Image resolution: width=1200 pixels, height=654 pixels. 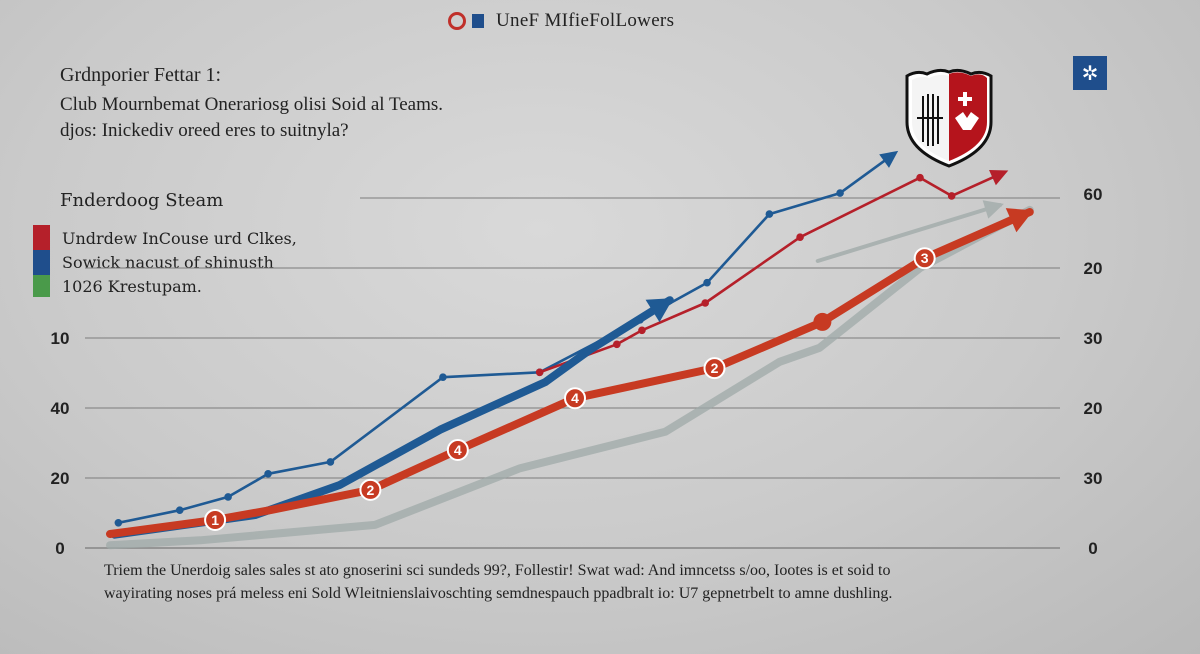 What do you see at coordinates (60, 408) in the screenshot?
I see `left-tick-label: 40` at bounding box center [60, 408].